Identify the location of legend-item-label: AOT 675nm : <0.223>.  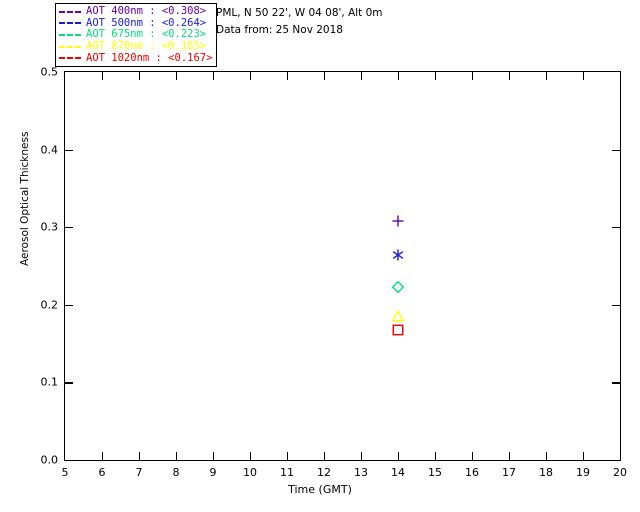
(146, 34).